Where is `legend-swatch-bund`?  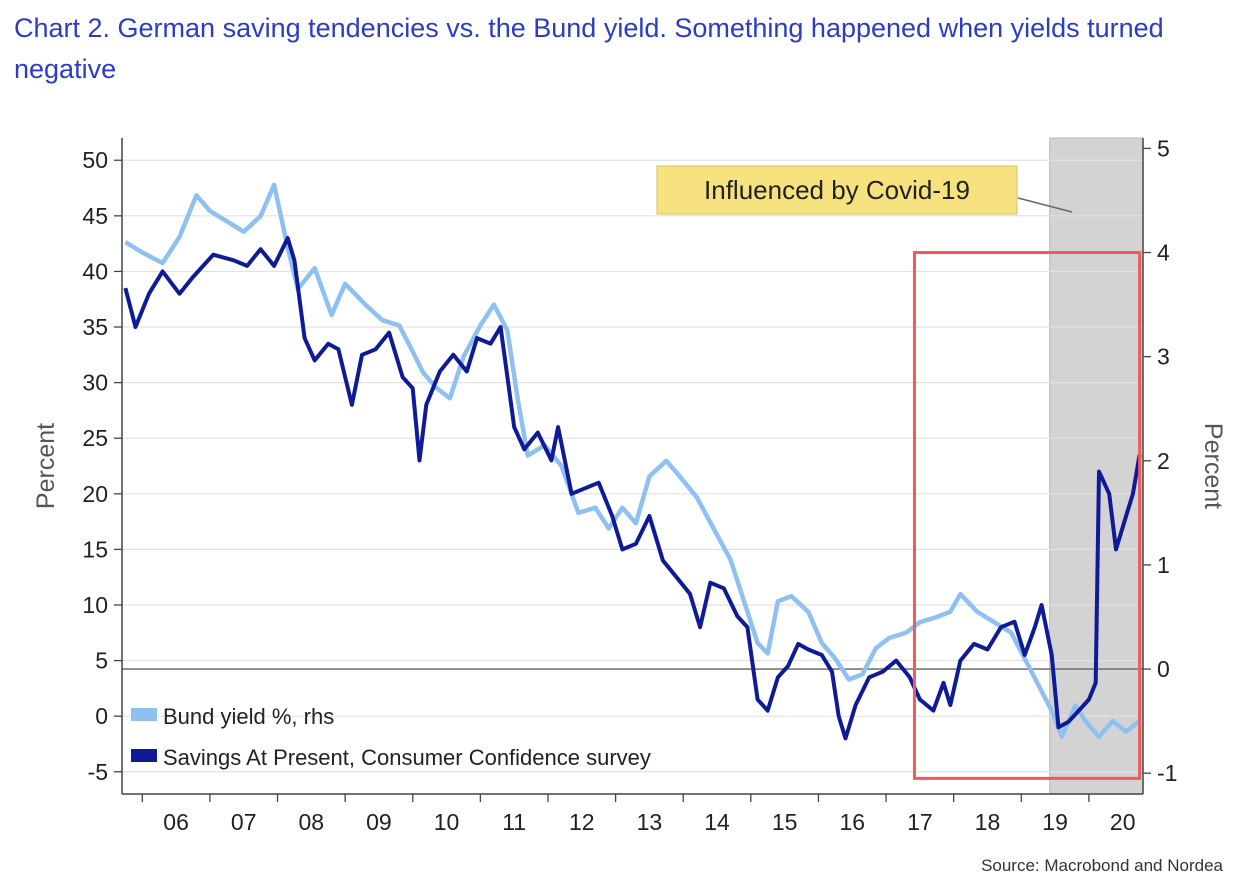
legend-swatch-bund is located at coordinates (144, 714).